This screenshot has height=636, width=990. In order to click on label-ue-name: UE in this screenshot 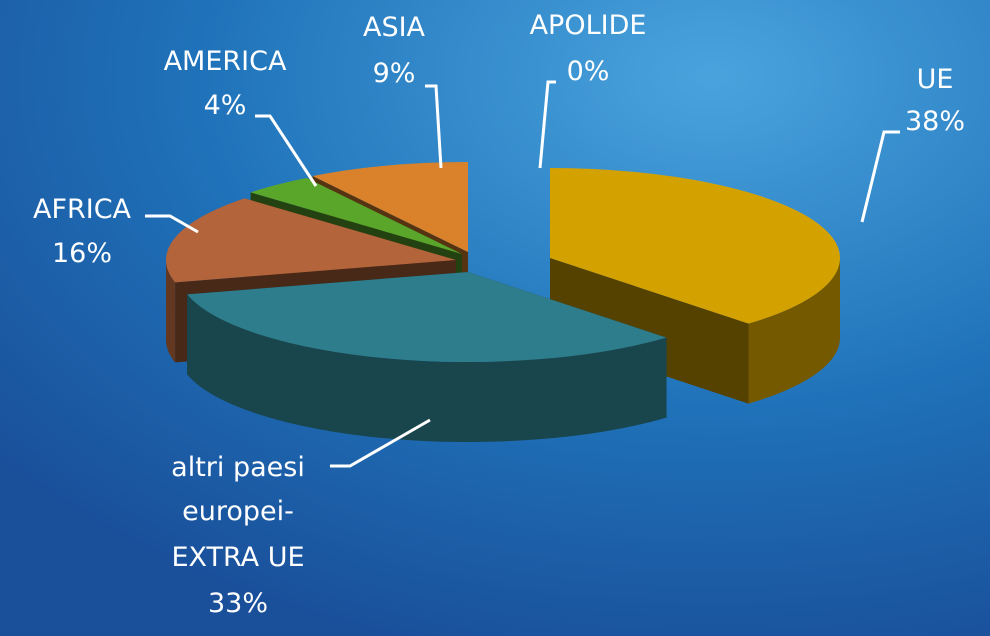, I will do `click(935, 79)`.